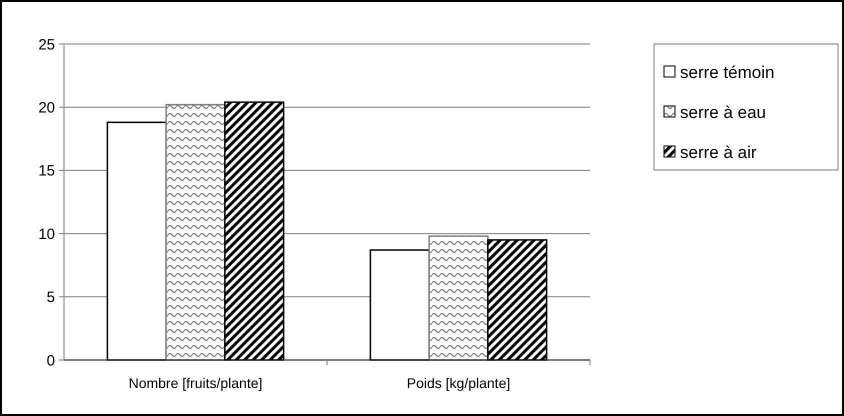 The width and height of the screenshot is (844, 416). Describe the element at coordinates (727, 72) in the screenshot. I see `legend-label: serre témoin` at that location.